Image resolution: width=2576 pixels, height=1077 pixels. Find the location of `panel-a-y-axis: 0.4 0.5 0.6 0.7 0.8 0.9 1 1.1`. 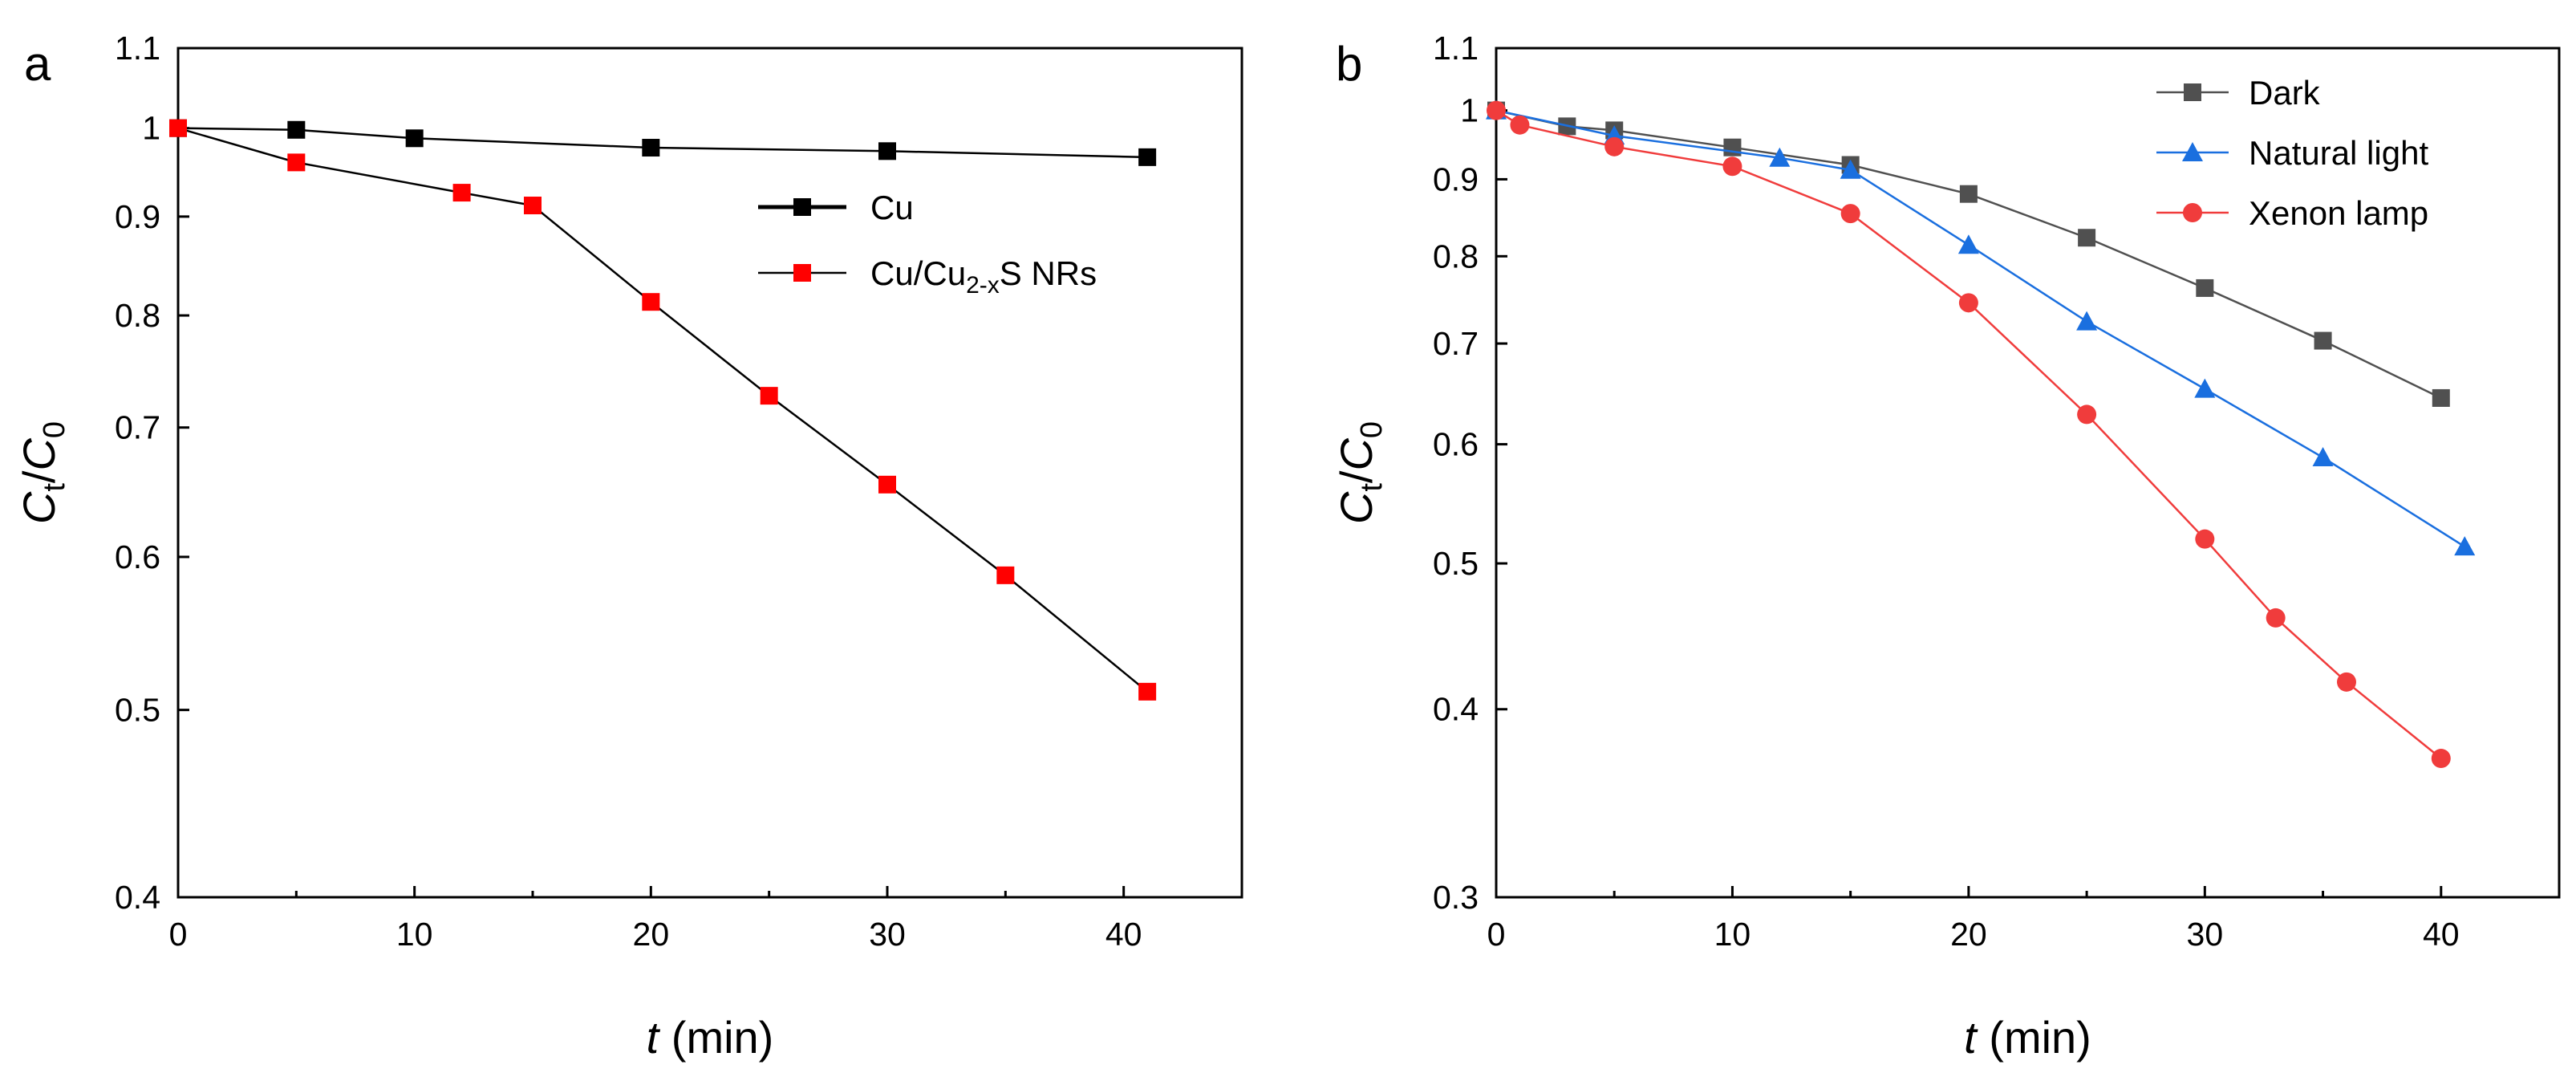

panel-a-y-axis: 0.4 0.5 0.6 0.7 0.8 0.9 1 1.1 is located at coordinates (152, 473).